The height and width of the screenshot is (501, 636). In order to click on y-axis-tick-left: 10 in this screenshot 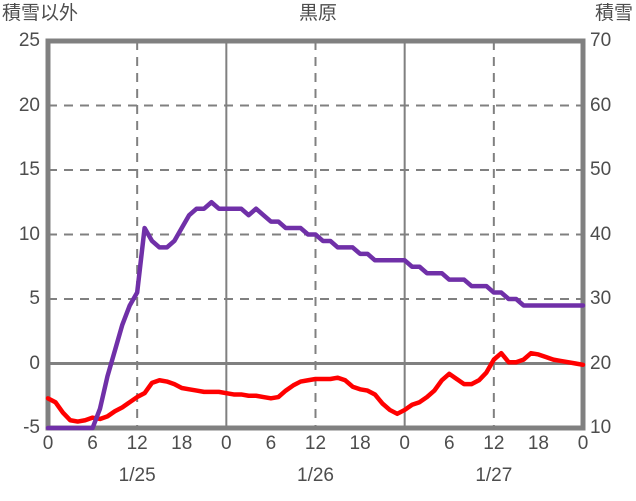, I will do `click(29, 234)`.